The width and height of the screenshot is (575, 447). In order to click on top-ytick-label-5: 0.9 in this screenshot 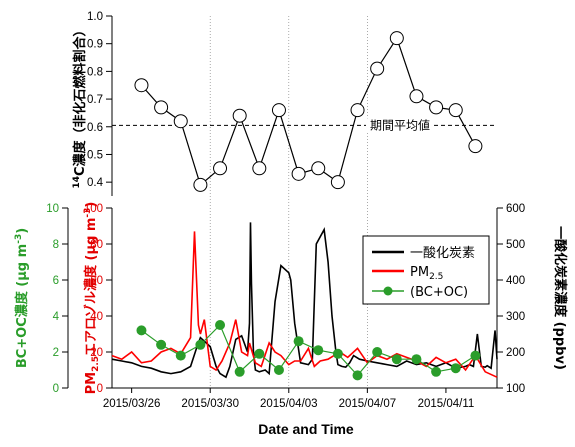, I will do `click(95, 45)`.